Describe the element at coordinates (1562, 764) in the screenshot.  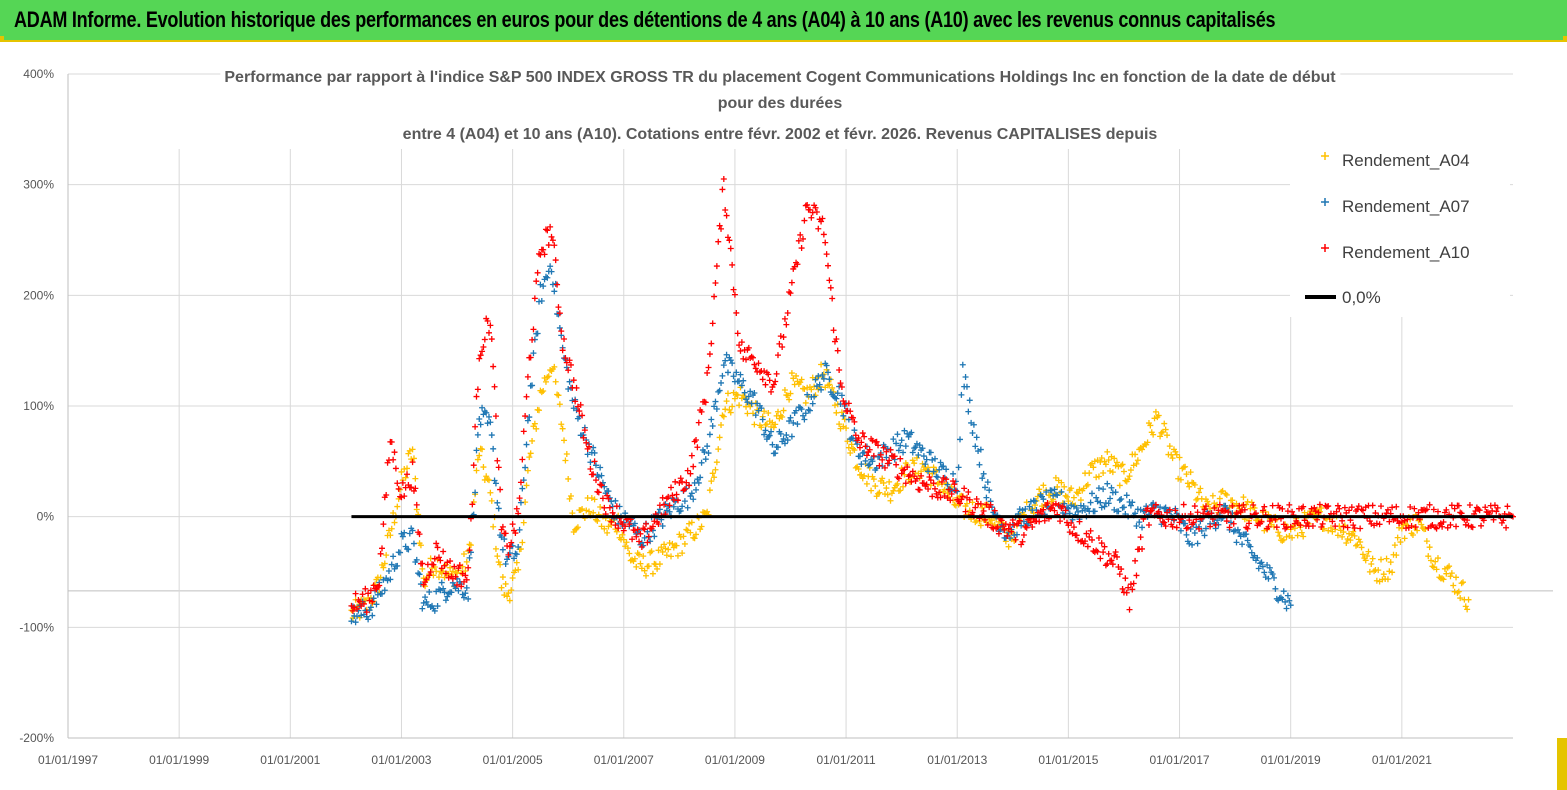
I see `corner-decoration-bottom-right` at that location.